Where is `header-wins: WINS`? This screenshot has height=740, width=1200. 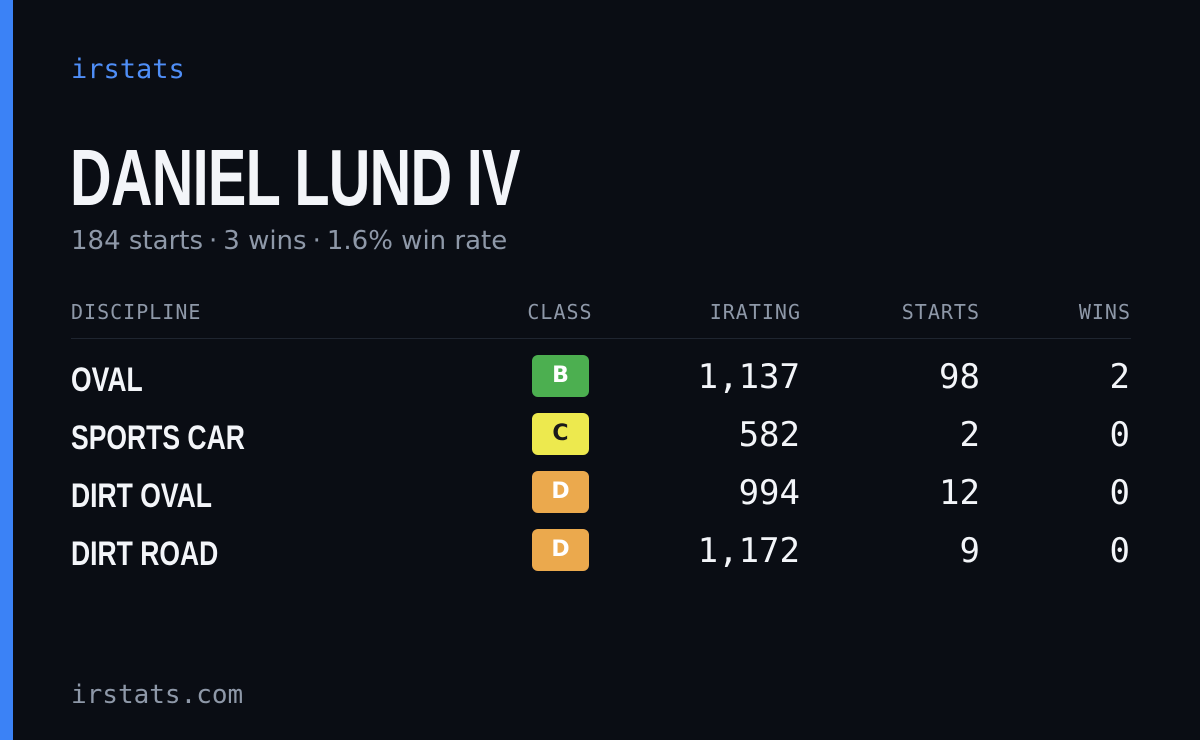 header-wins: WINS is located at coordinates (1104, 312).